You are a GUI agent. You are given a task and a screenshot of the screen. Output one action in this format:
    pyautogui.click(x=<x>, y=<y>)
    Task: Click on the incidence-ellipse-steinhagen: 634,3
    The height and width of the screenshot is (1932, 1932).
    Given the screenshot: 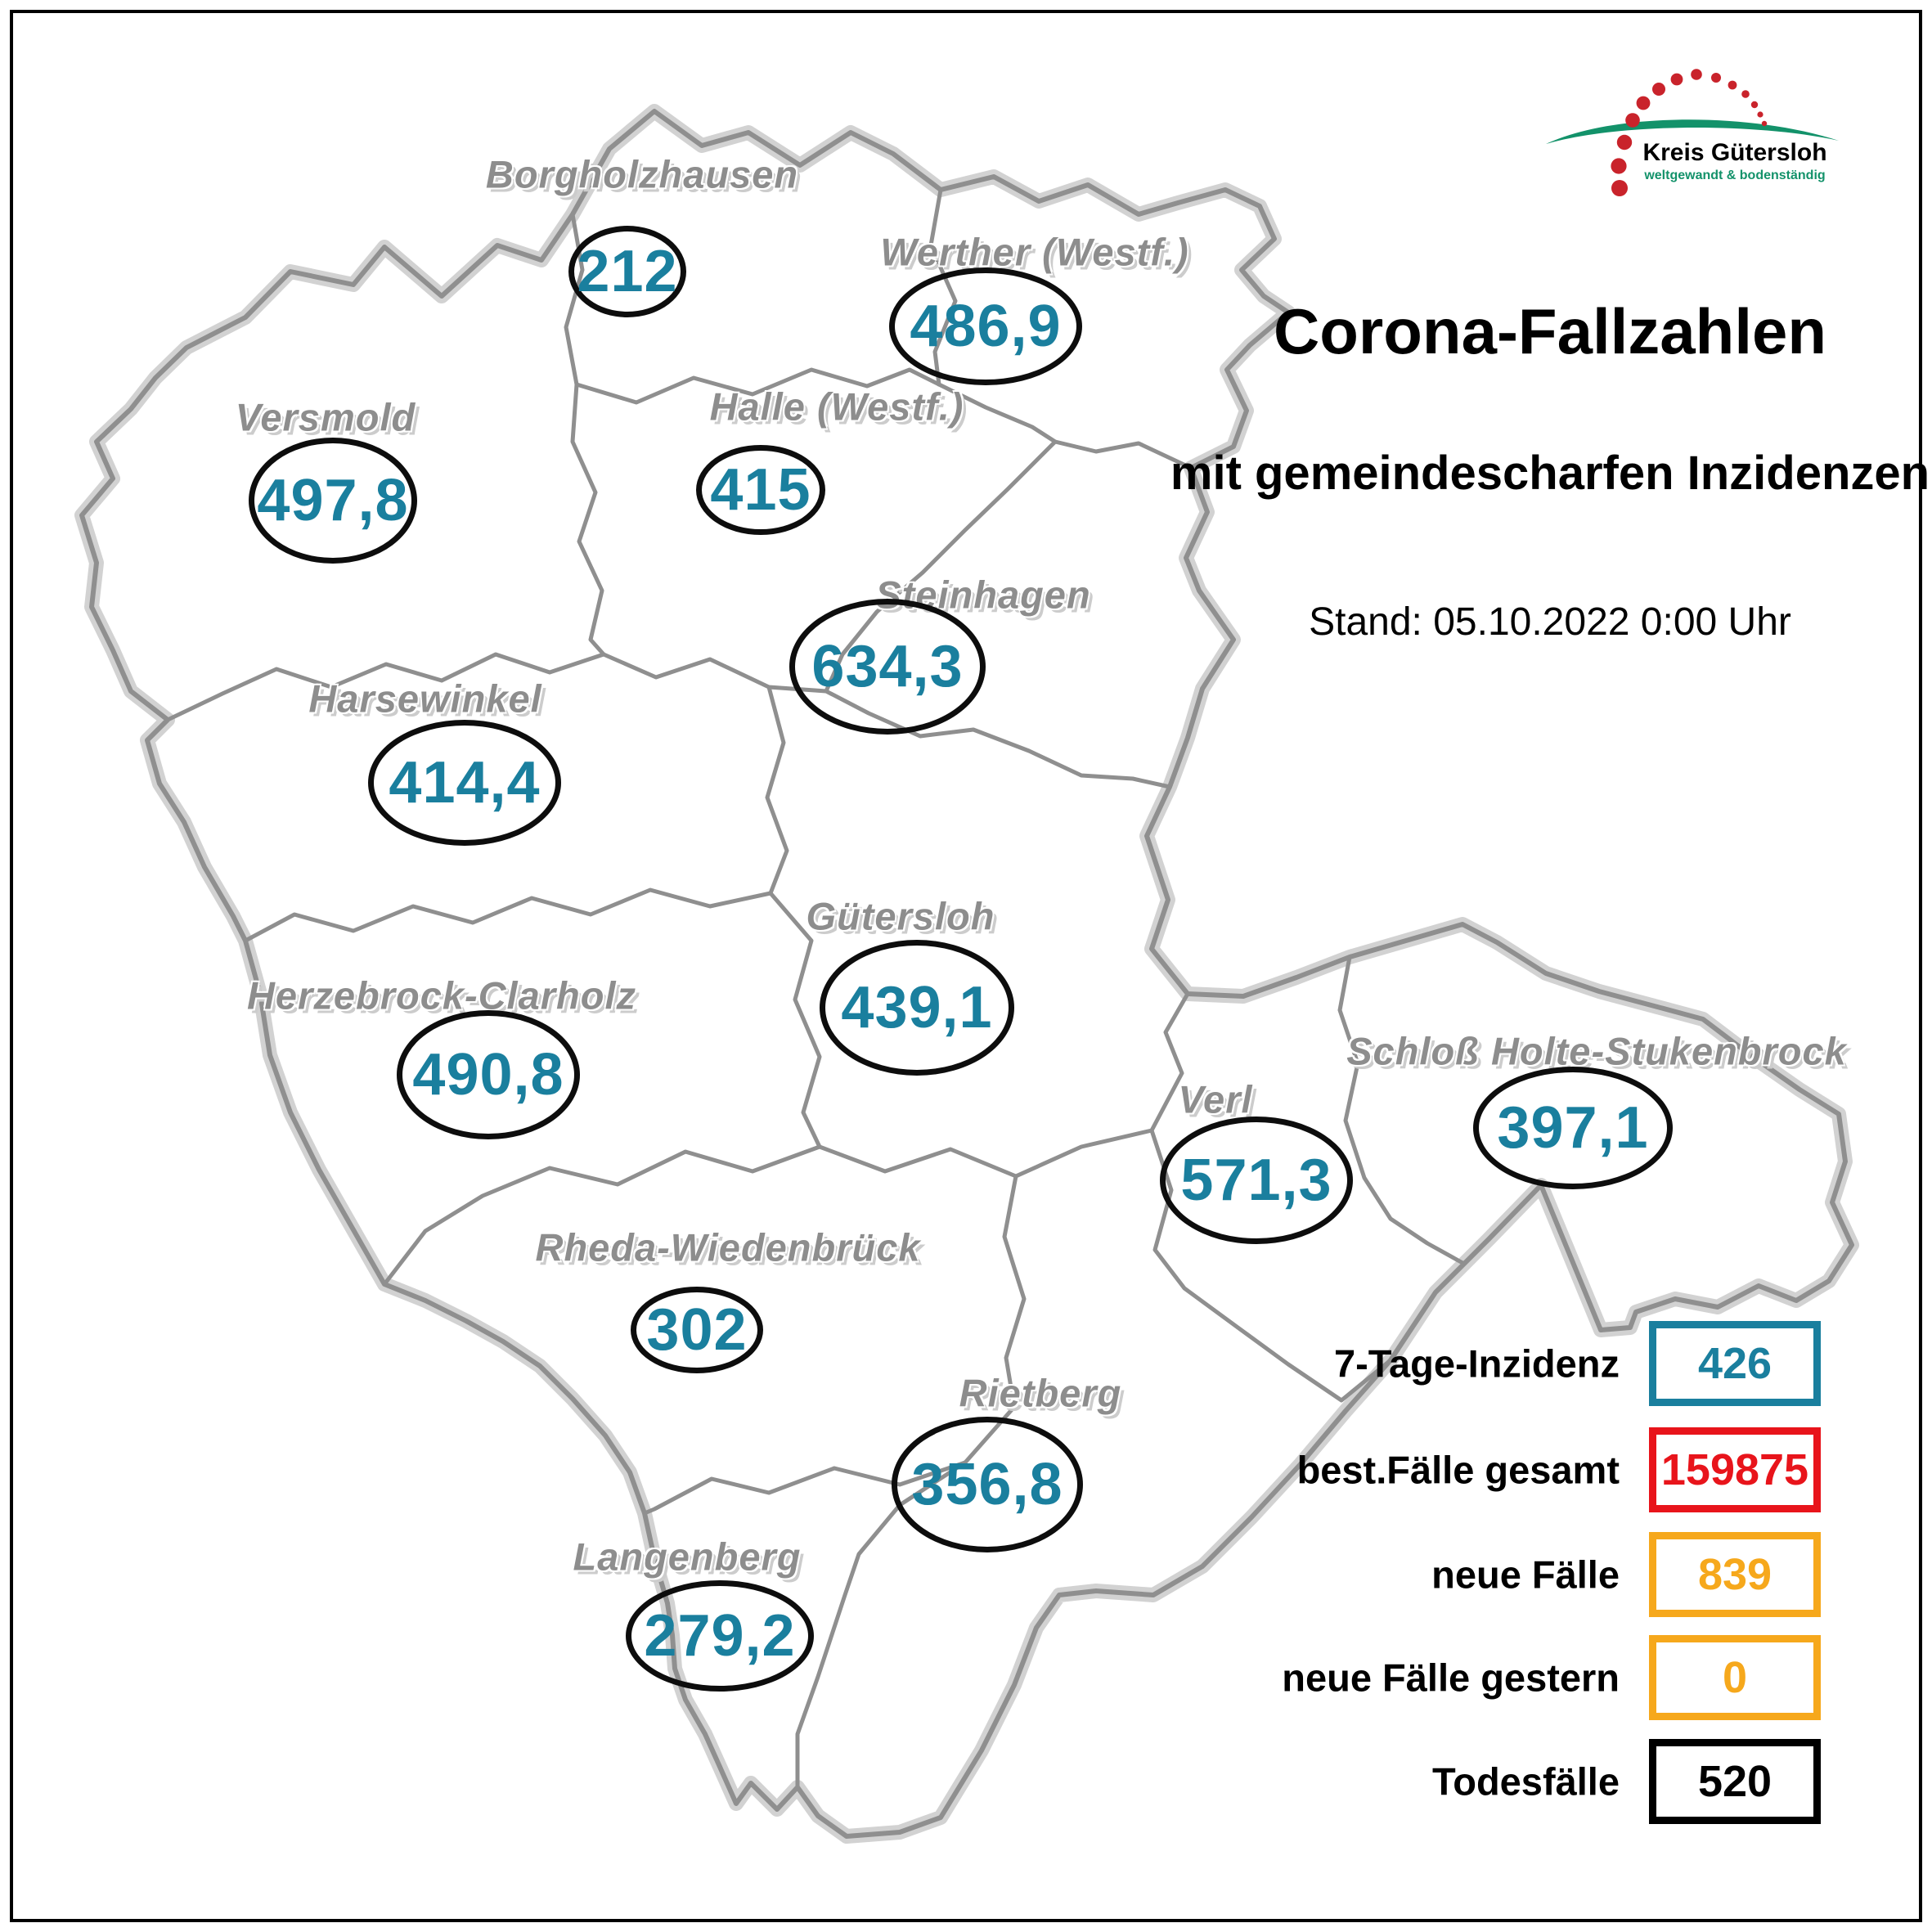 What is the action you would take?
    pyautogui.click(x=887, y=667)
    